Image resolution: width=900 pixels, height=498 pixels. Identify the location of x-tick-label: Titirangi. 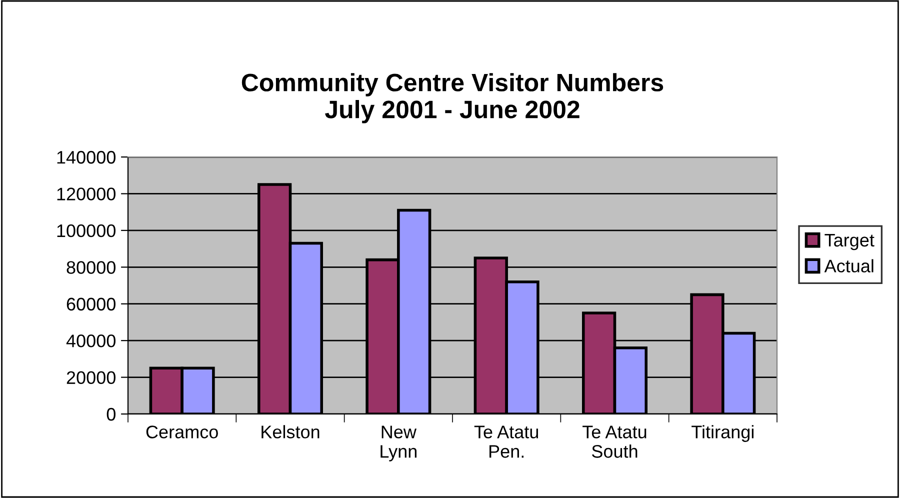
(723, 433).